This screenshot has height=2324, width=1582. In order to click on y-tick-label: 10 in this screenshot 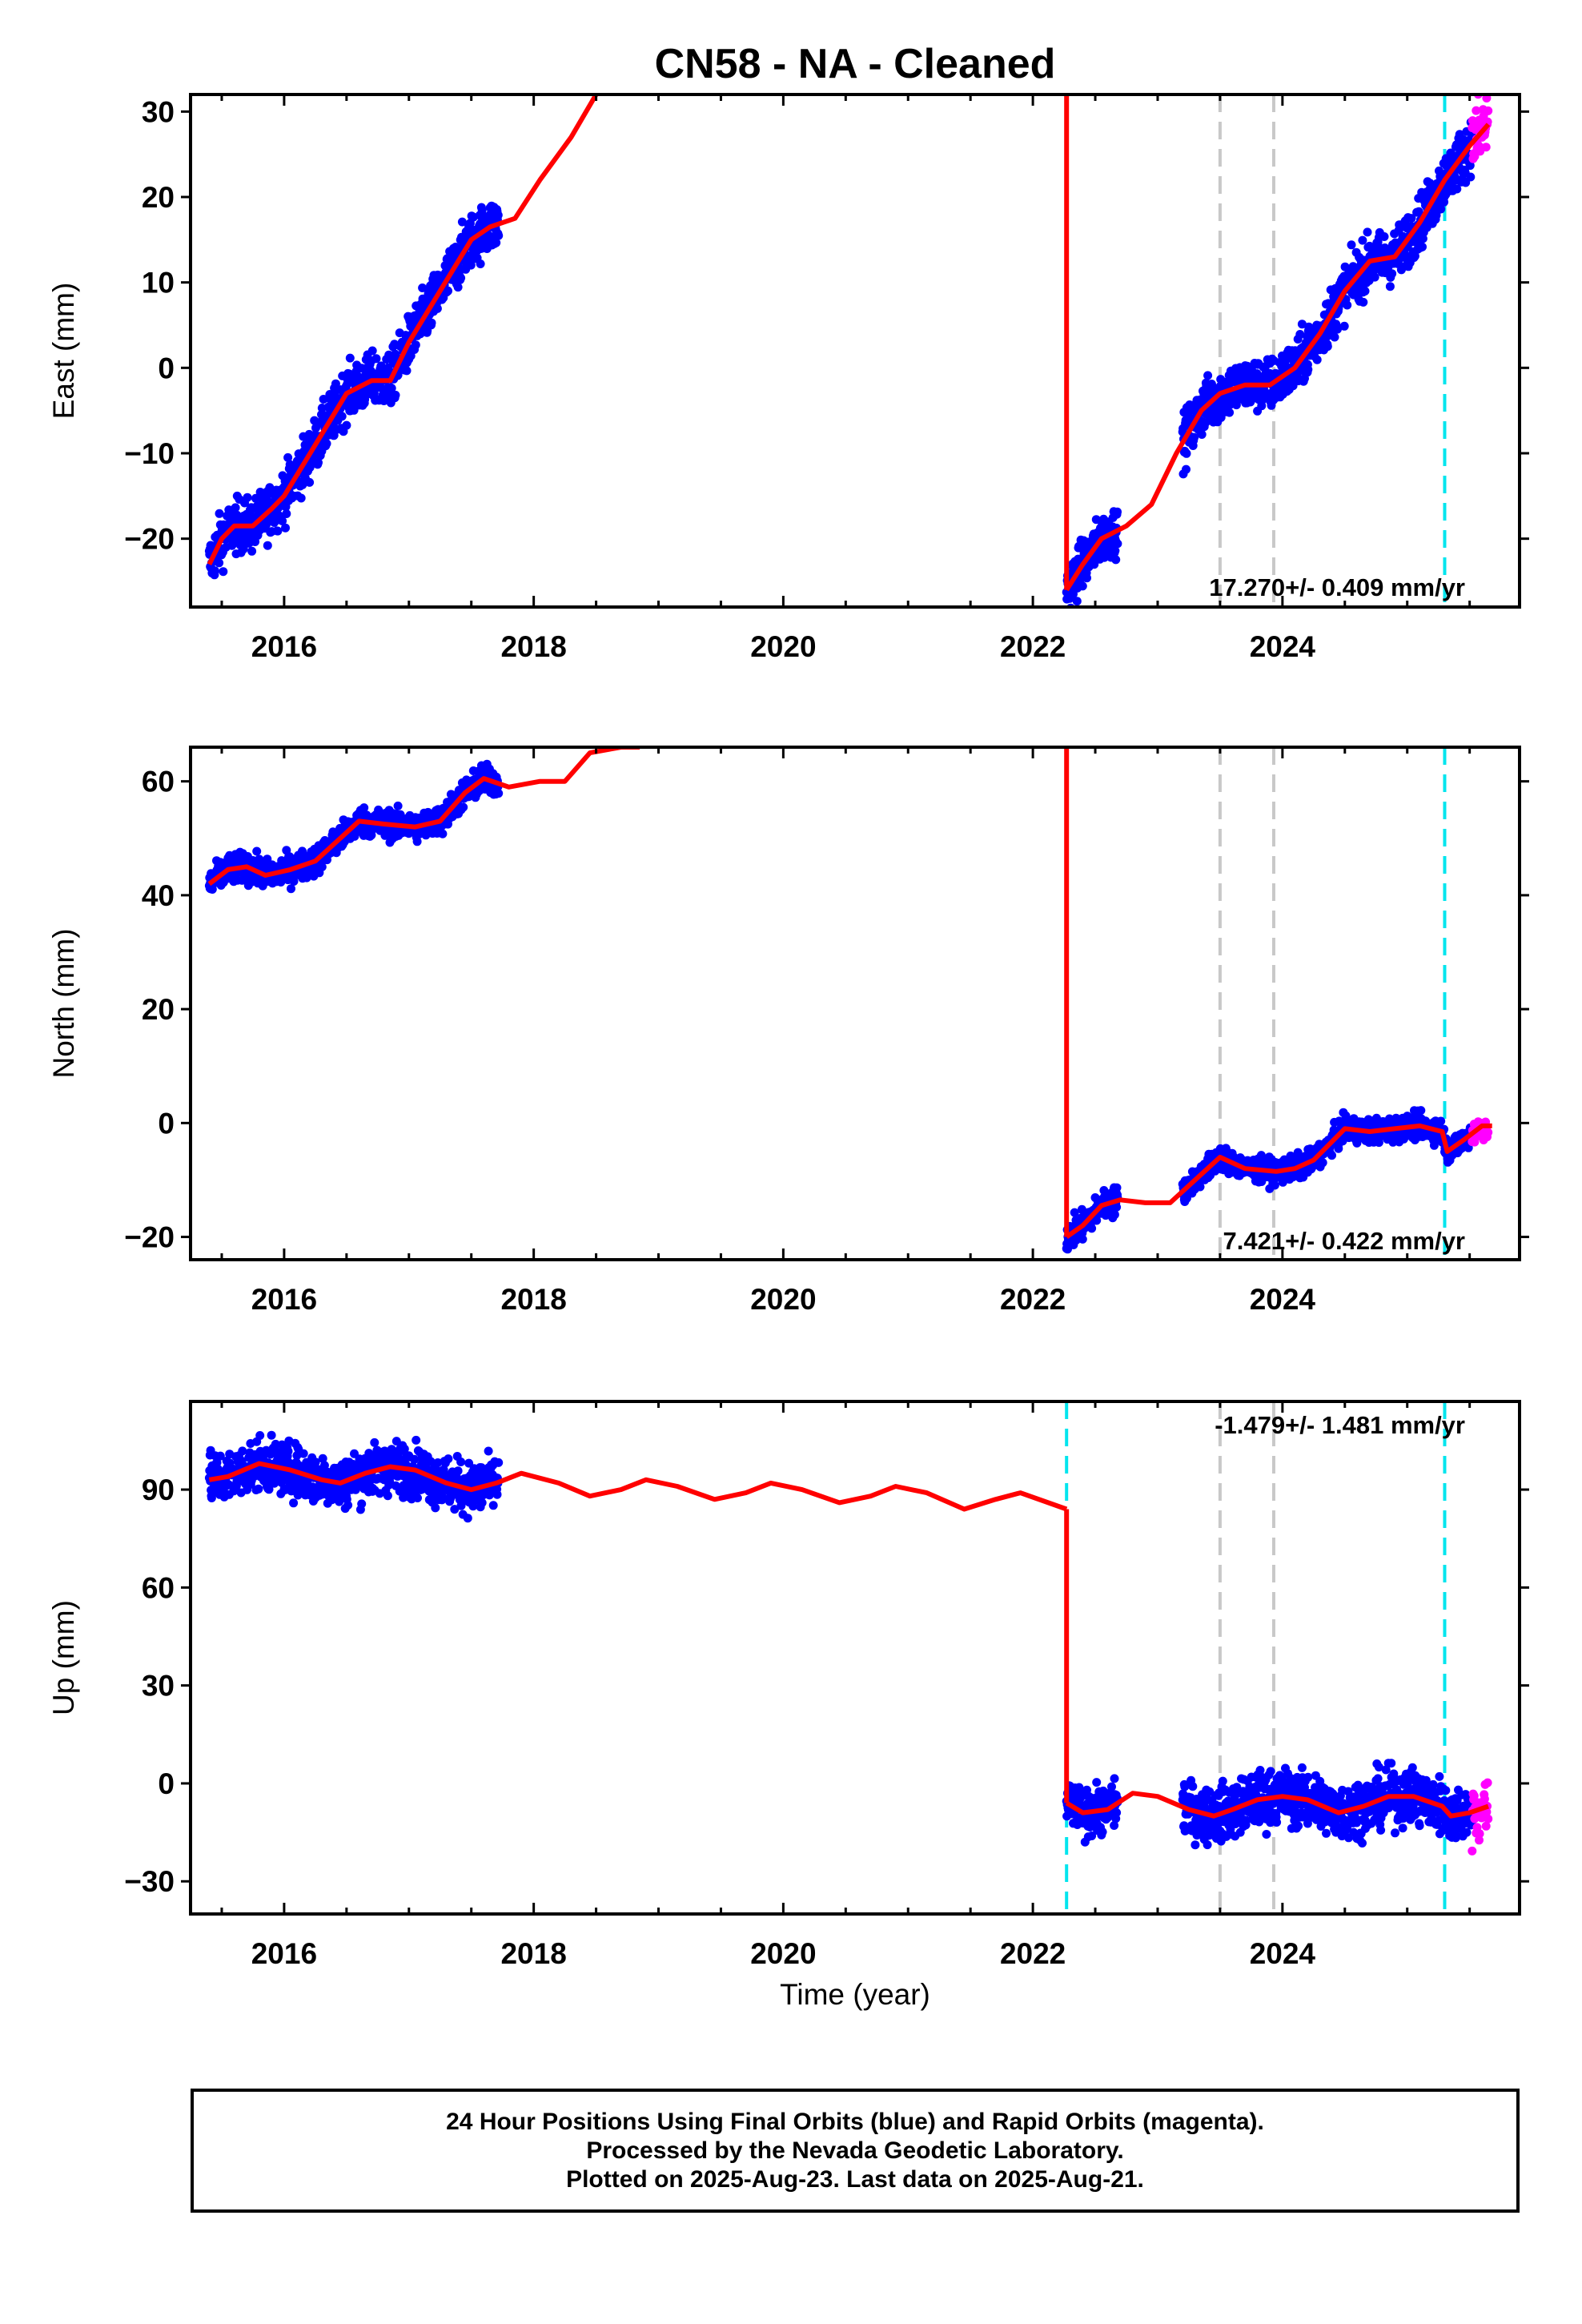, I will do `click(158, 283)`.